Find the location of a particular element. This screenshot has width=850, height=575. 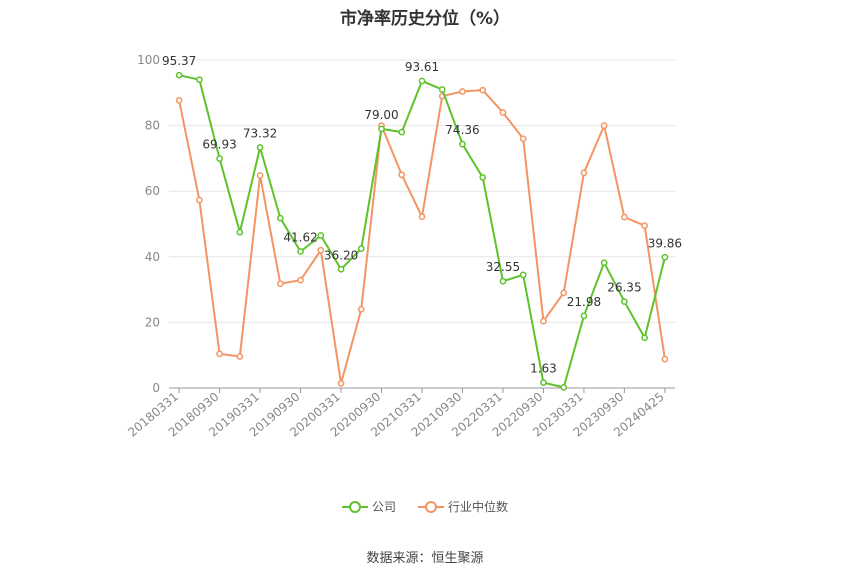

y-tick-label: 0 is located at coordinates (156, 388).